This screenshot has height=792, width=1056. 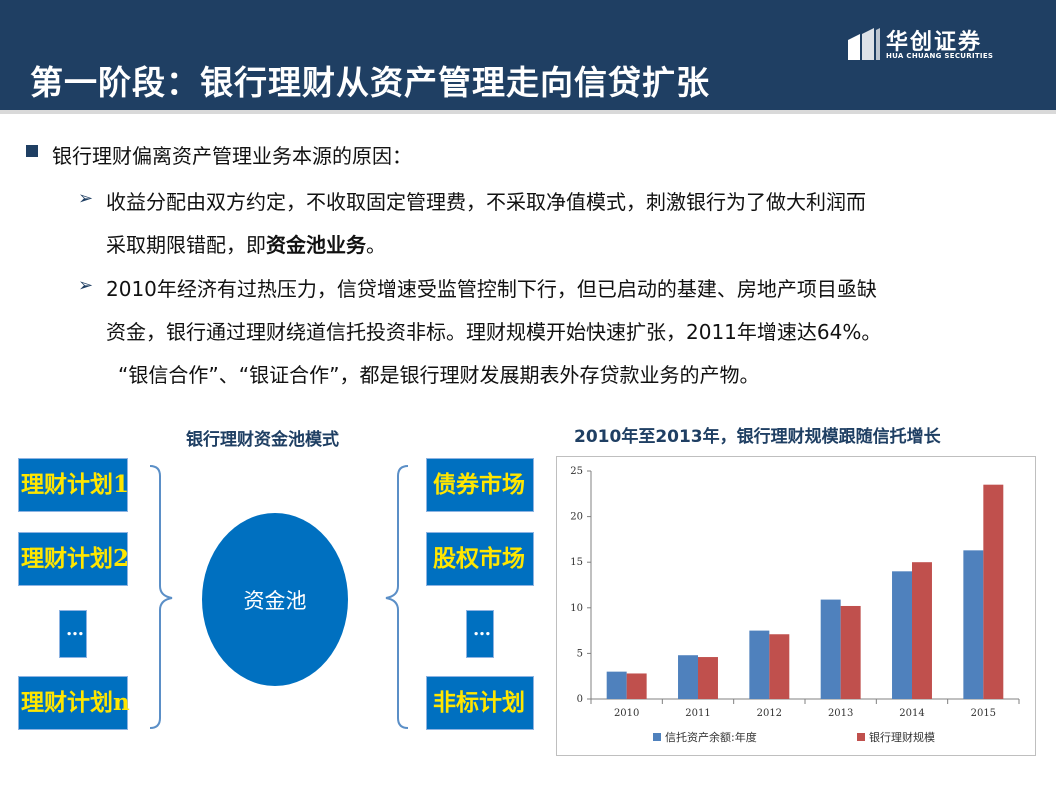 What do you see at coordinates (480, 485) in the screenshot?
I see `market-box: 债券市场` at bounding box center [480, 485].